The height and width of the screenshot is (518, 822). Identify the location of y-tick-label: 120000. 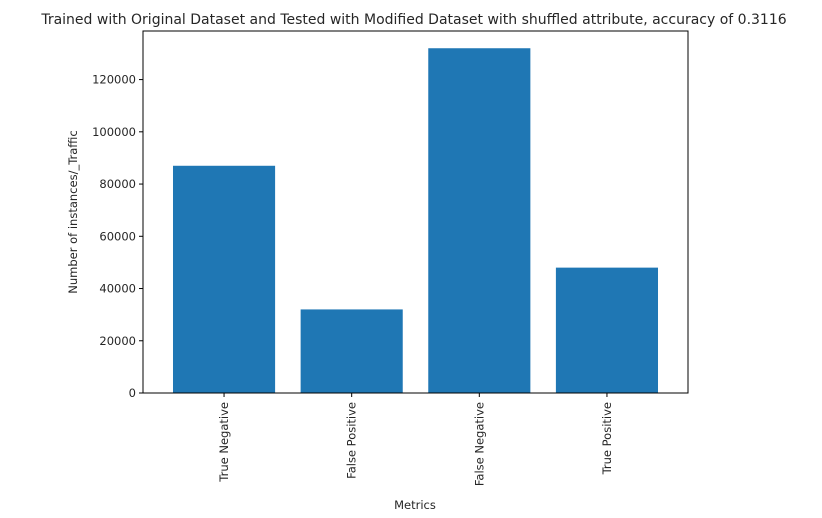
(114, 80).